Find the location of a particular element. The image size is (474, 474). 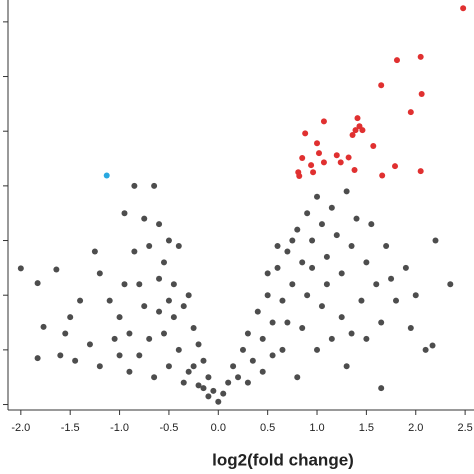

x-tick-label: 0.5 is located at coordinates (267, 428).